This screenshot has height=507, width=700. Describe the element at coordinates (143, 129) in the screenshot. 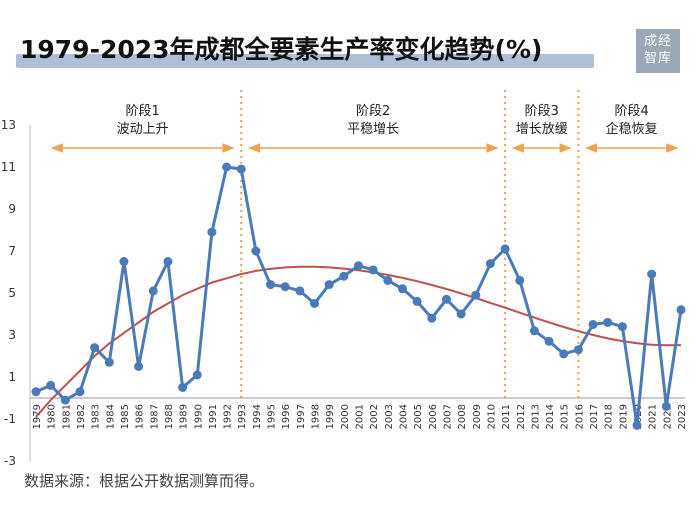

I see `phase-desc: 波动上升` at that location.